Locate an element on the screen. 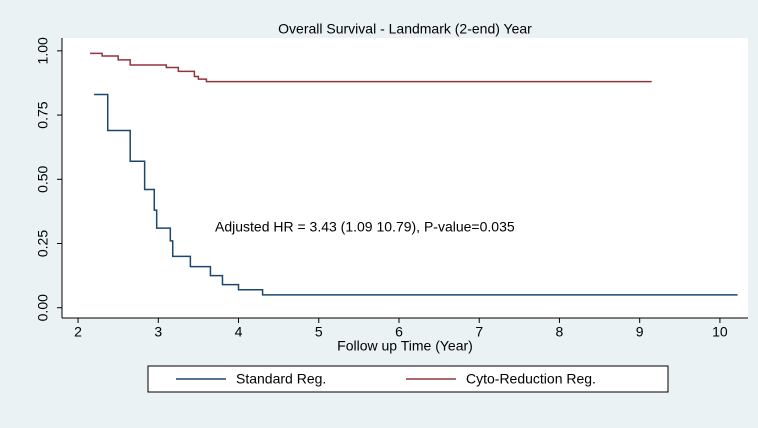 This screenshot has height=428, width=758. x-tick-label: 3 is located at coordinates (158, 332).